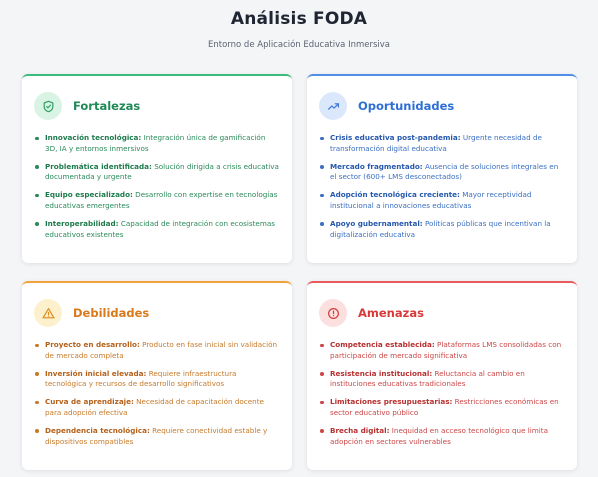 Image resolution: width=598 pixels, height=477 pixels. What do you see at coordinates (376, 223) in the screenshot?
I see `item-label: Apoyo gubernamental:` at bounding box center [376, 223].